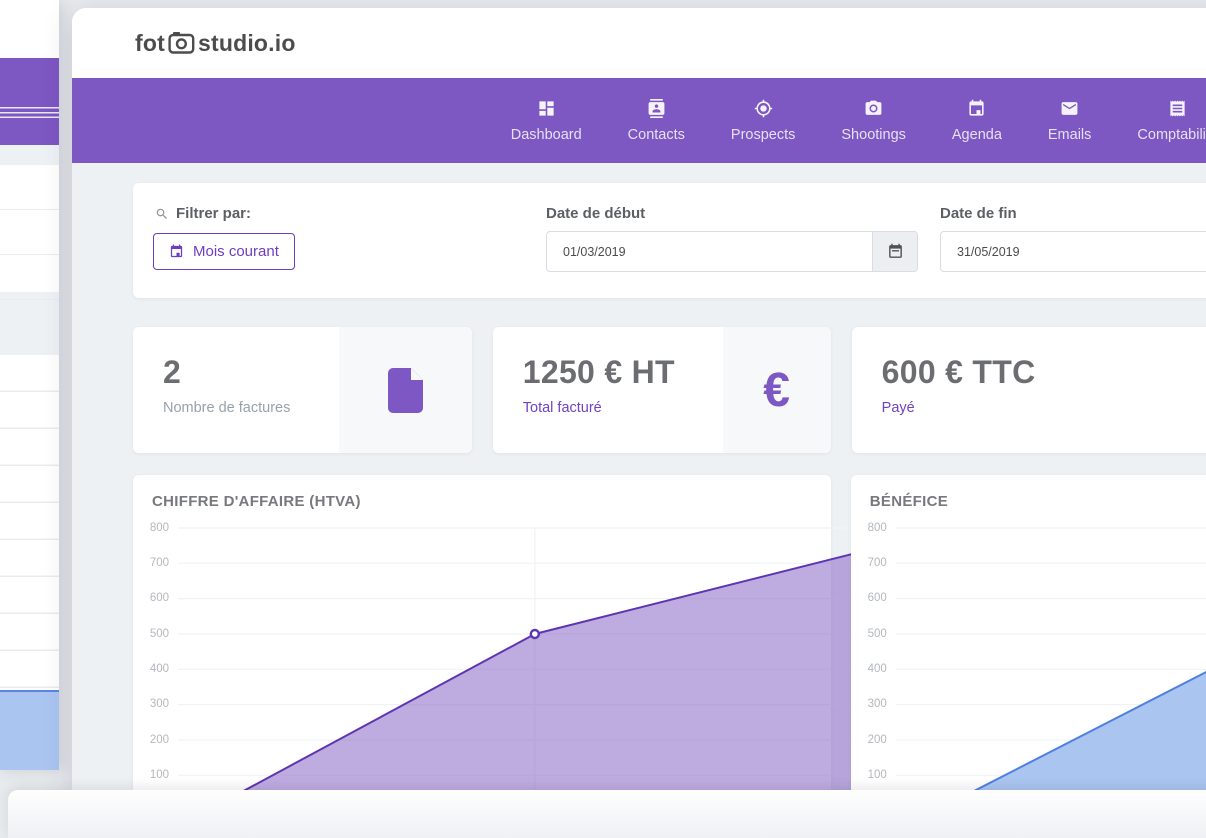  I want to click on date-start-input, so click(709, 251).